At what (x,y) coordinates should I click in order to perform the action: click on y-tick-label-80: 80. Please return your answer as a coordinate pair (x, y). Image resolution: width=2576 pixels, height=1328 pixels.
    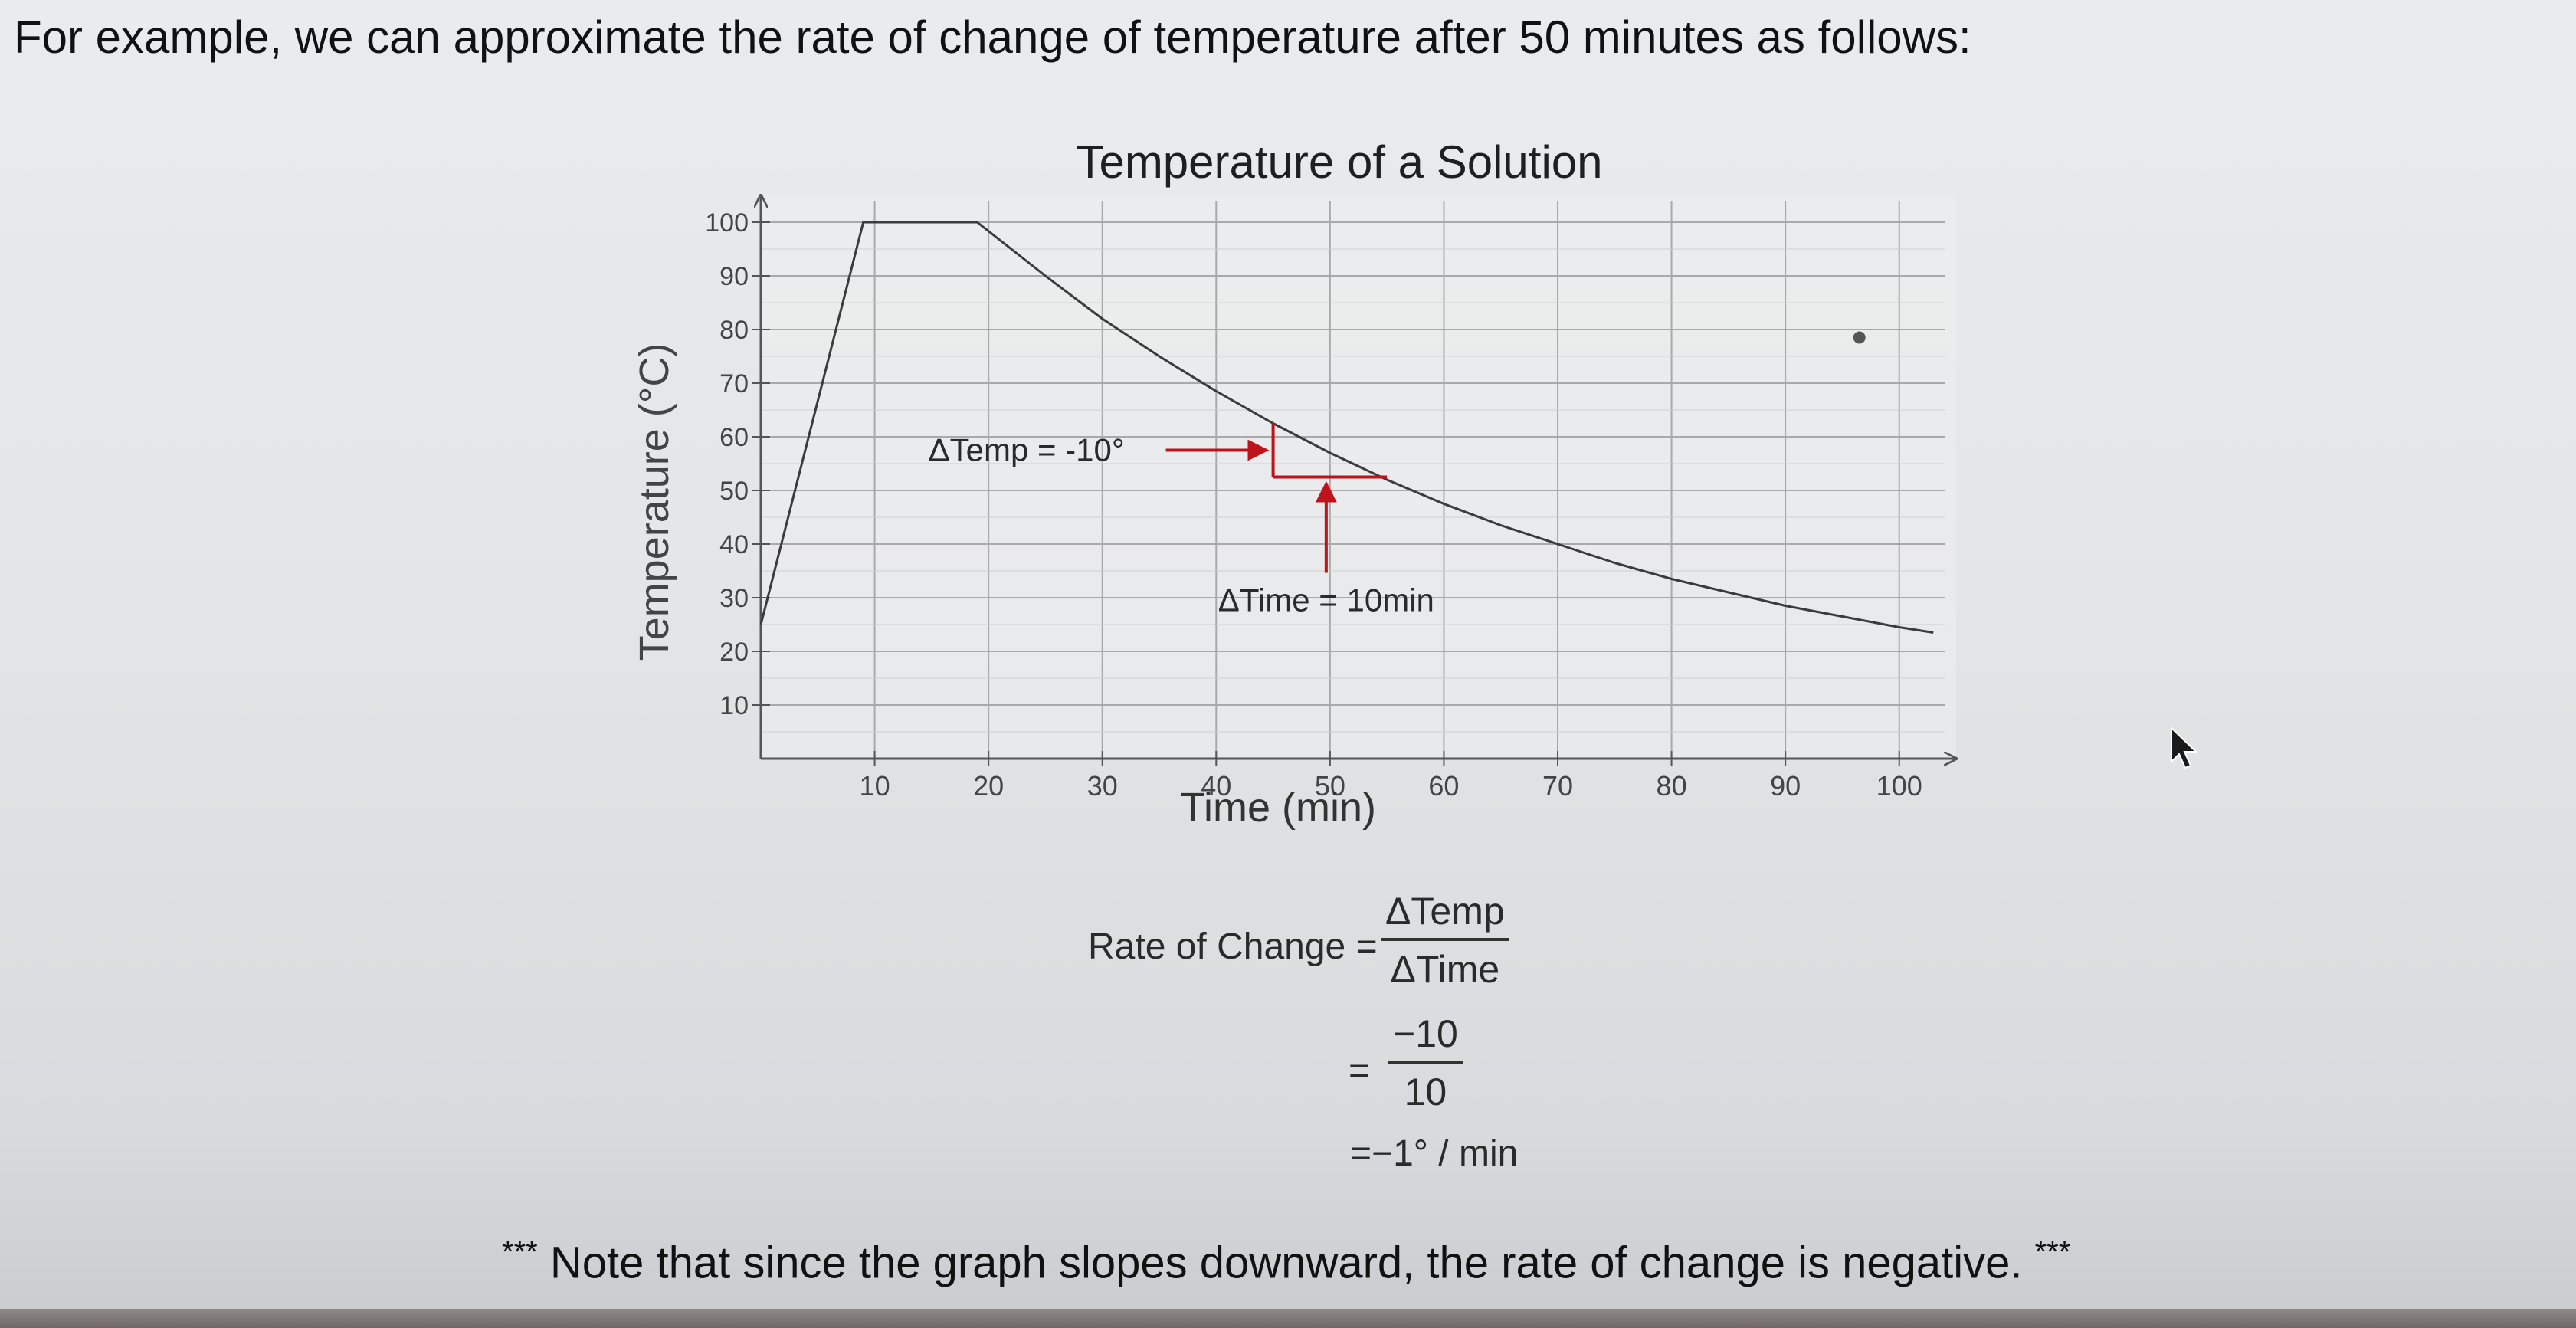
    Looking at the image, I should click on (734, 330).